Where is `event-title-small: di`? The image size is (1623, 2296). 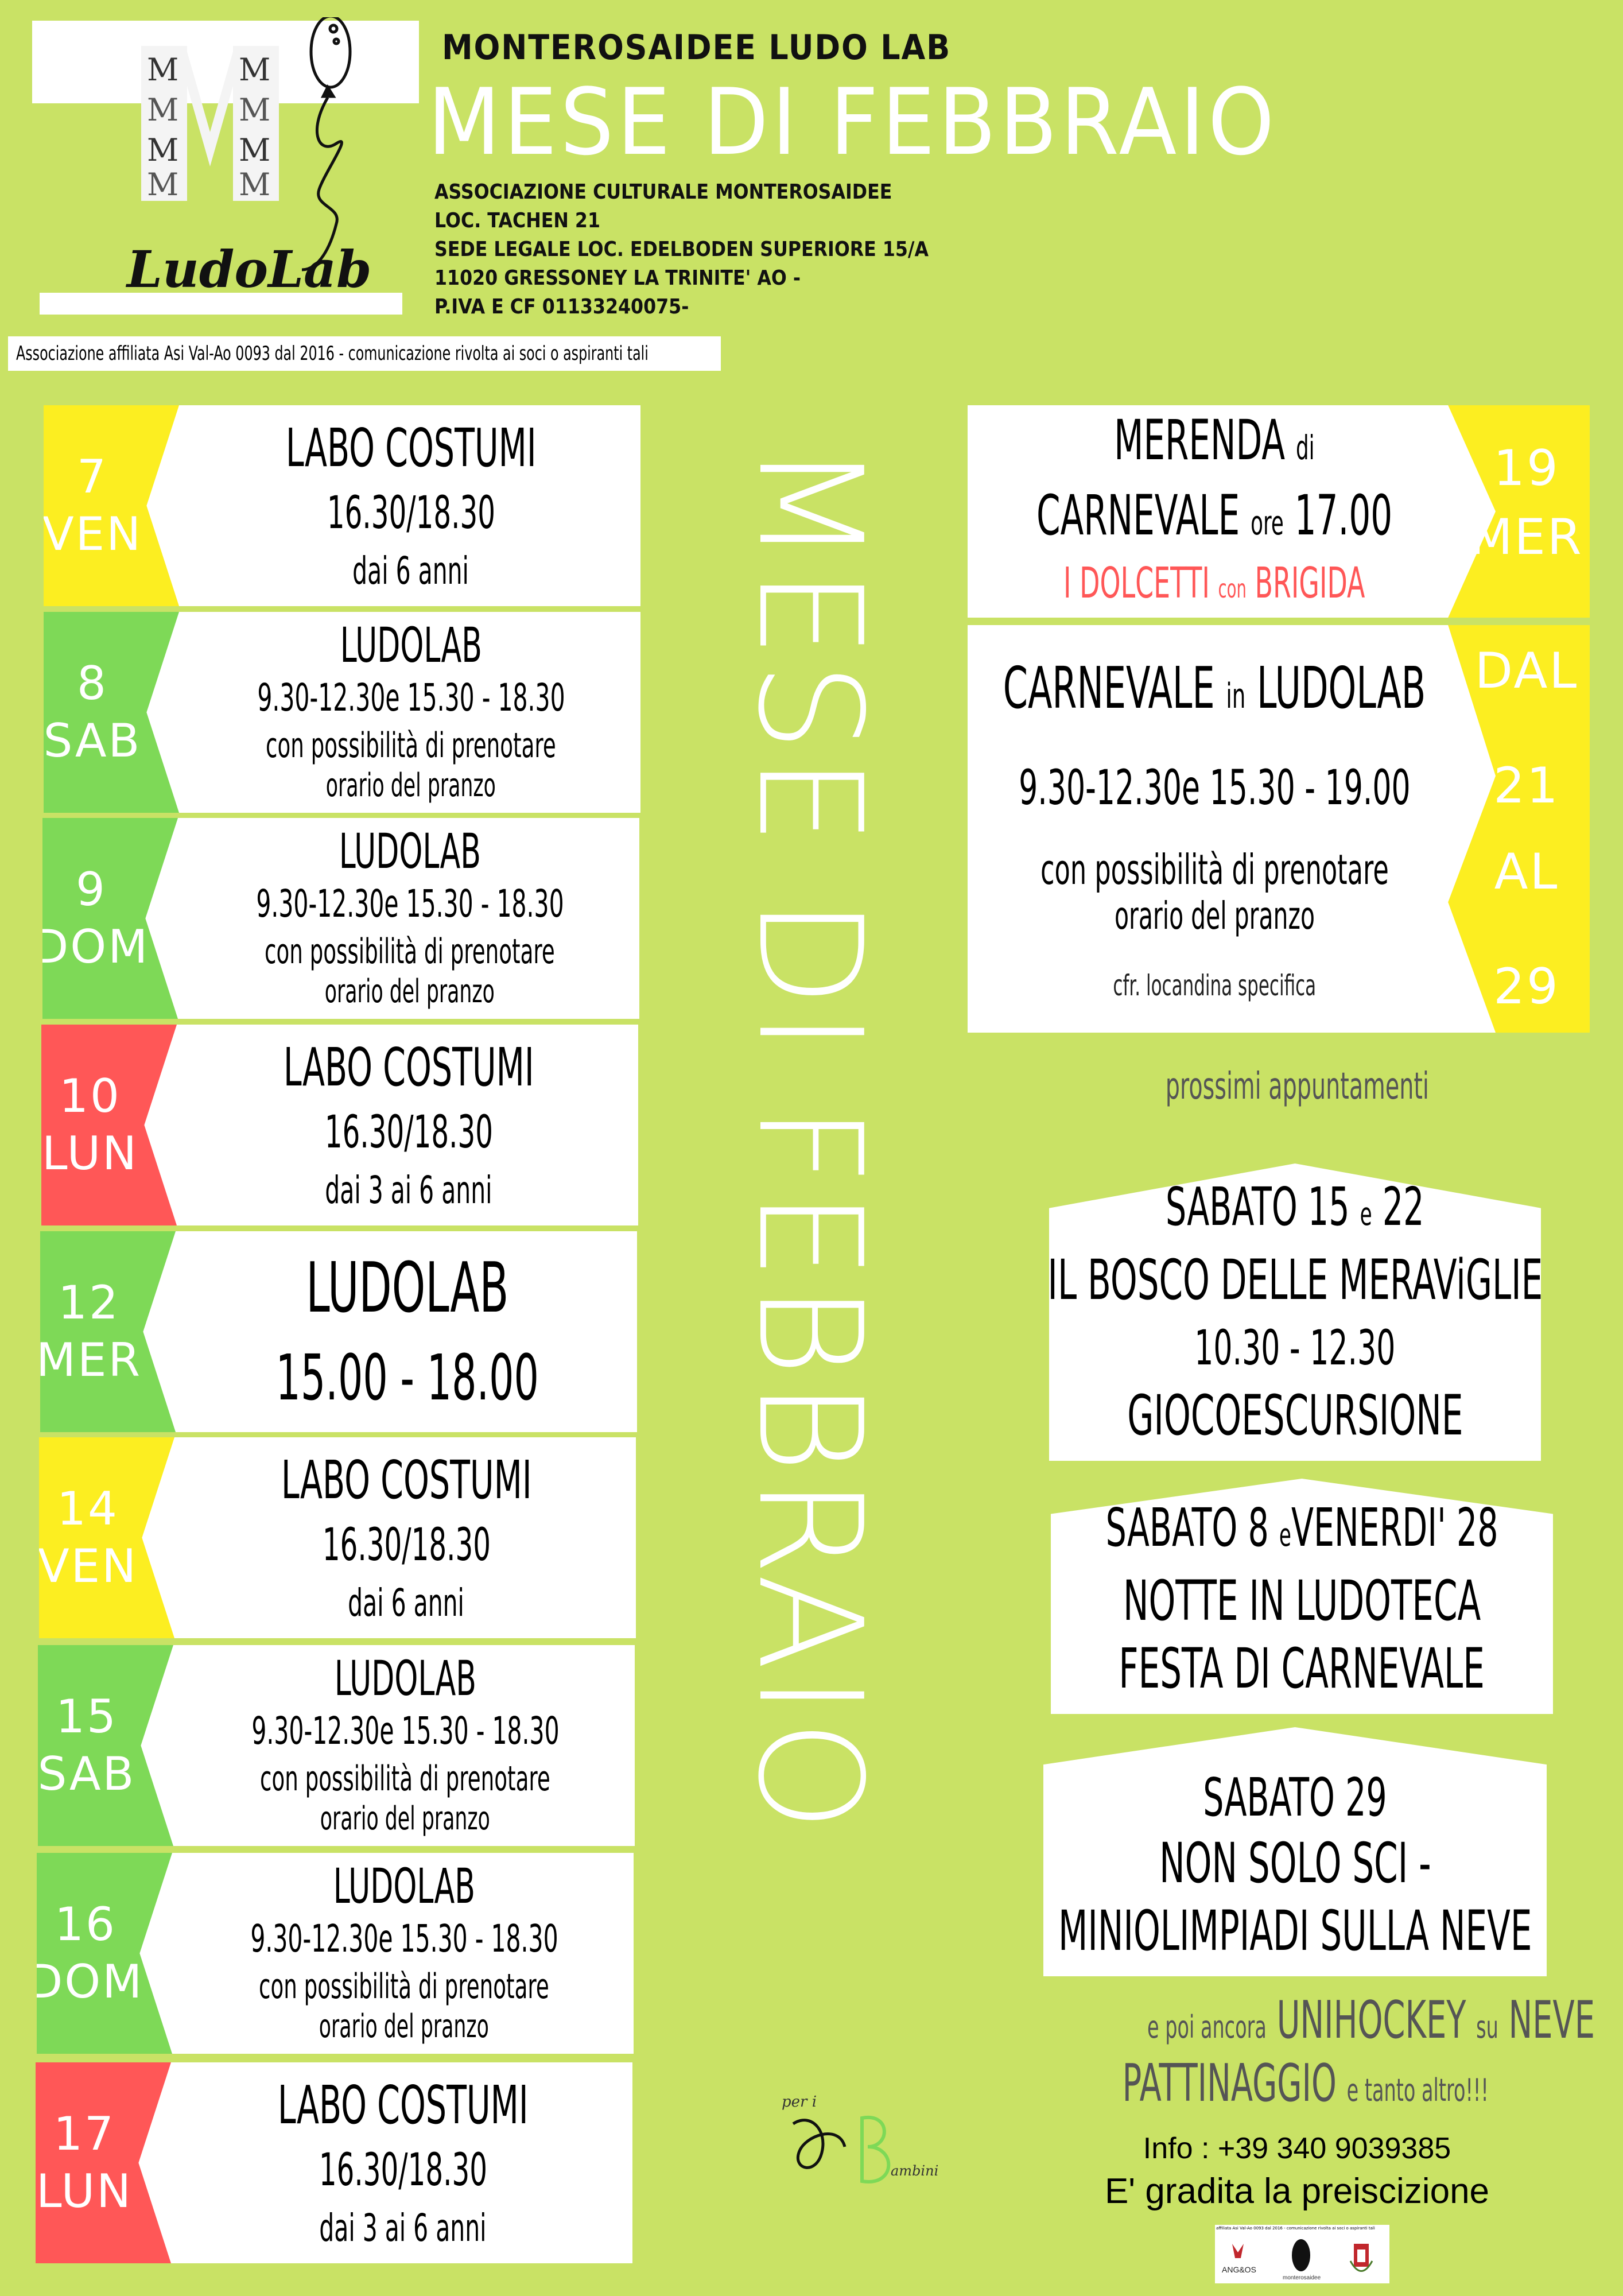 event-title-small: di is located at coordinates (1305, 448).